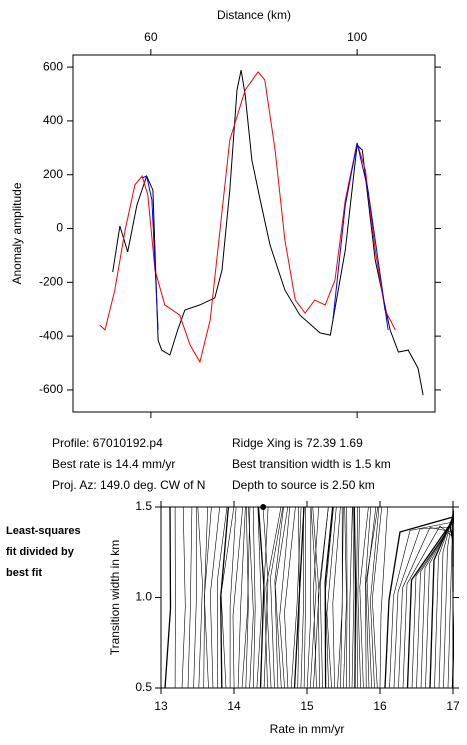  Describe the element at coordinates (17, 233) in the screenshot. I see `y-axis-label: Anomaly amplitude` at that location.